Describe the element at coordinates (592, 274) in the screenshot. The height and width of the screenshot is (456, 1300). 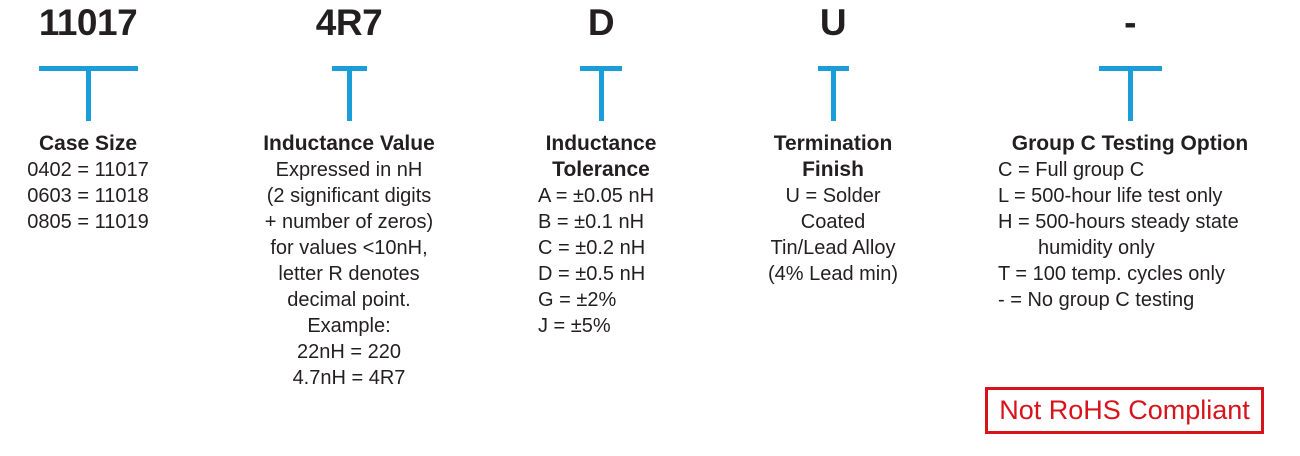
I see `segment-line: D = ±0.5 nH` at that location.